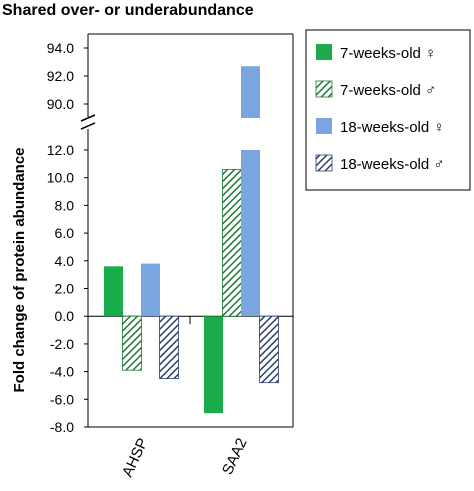 Image resolution: width=474 pixels, height=491 pixels. I want to click on y-tick-label: -2.0, so click(62, 344).